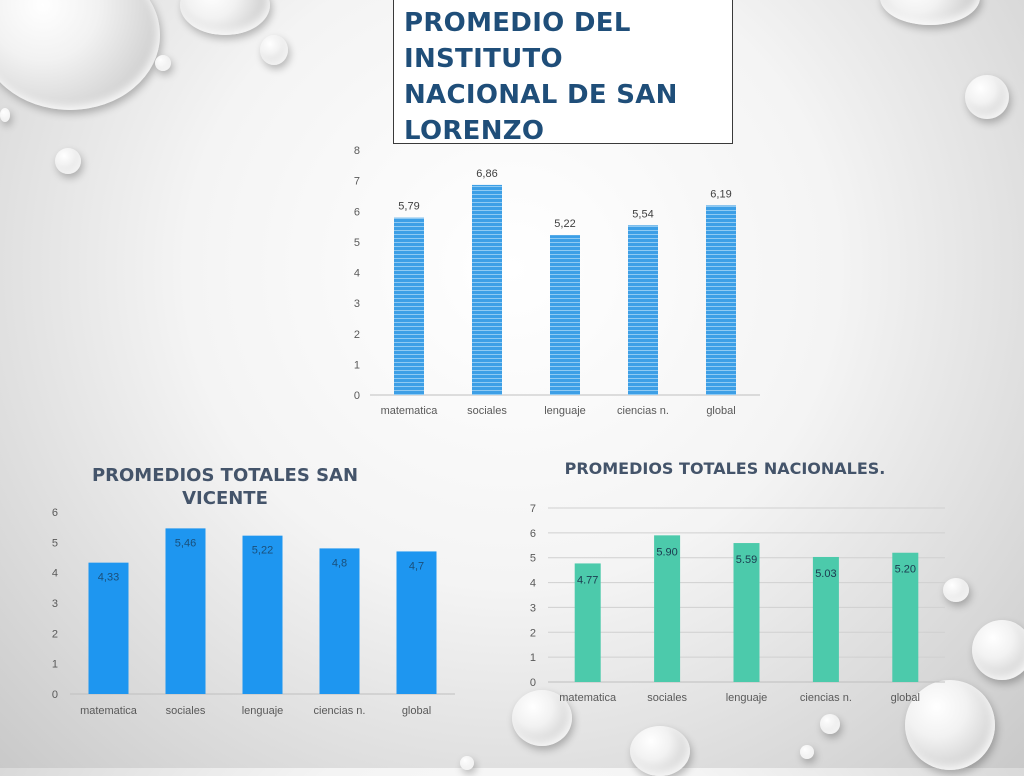 Image resolution: width=1024 pixels, height=776 pixels. What do you see at coordinates (725, 468) in the screenshot?
I see `right-chart-title: PROMEDIOS TOTALES NACIONALES.` at bounding box center [725, 468].